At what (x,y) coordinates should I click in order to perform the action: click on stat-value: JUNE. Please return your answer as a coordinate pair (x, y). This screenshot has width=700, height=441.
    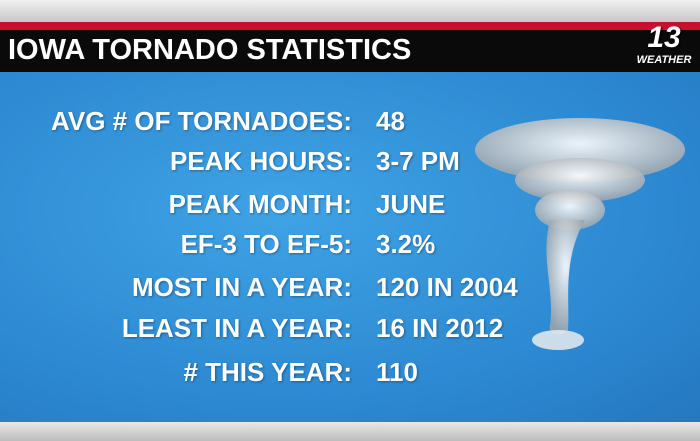
    Looking at the image, I should click on (411, 204).